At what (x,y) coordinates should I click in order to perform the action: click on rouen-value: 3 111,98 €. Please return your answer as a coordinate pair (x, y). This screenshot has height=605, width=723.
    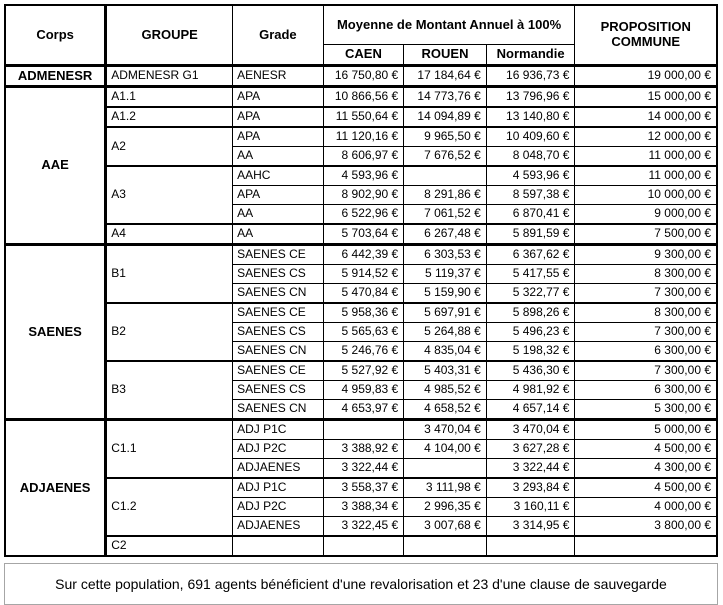
    Looking at the image, I should click on (445, 487).